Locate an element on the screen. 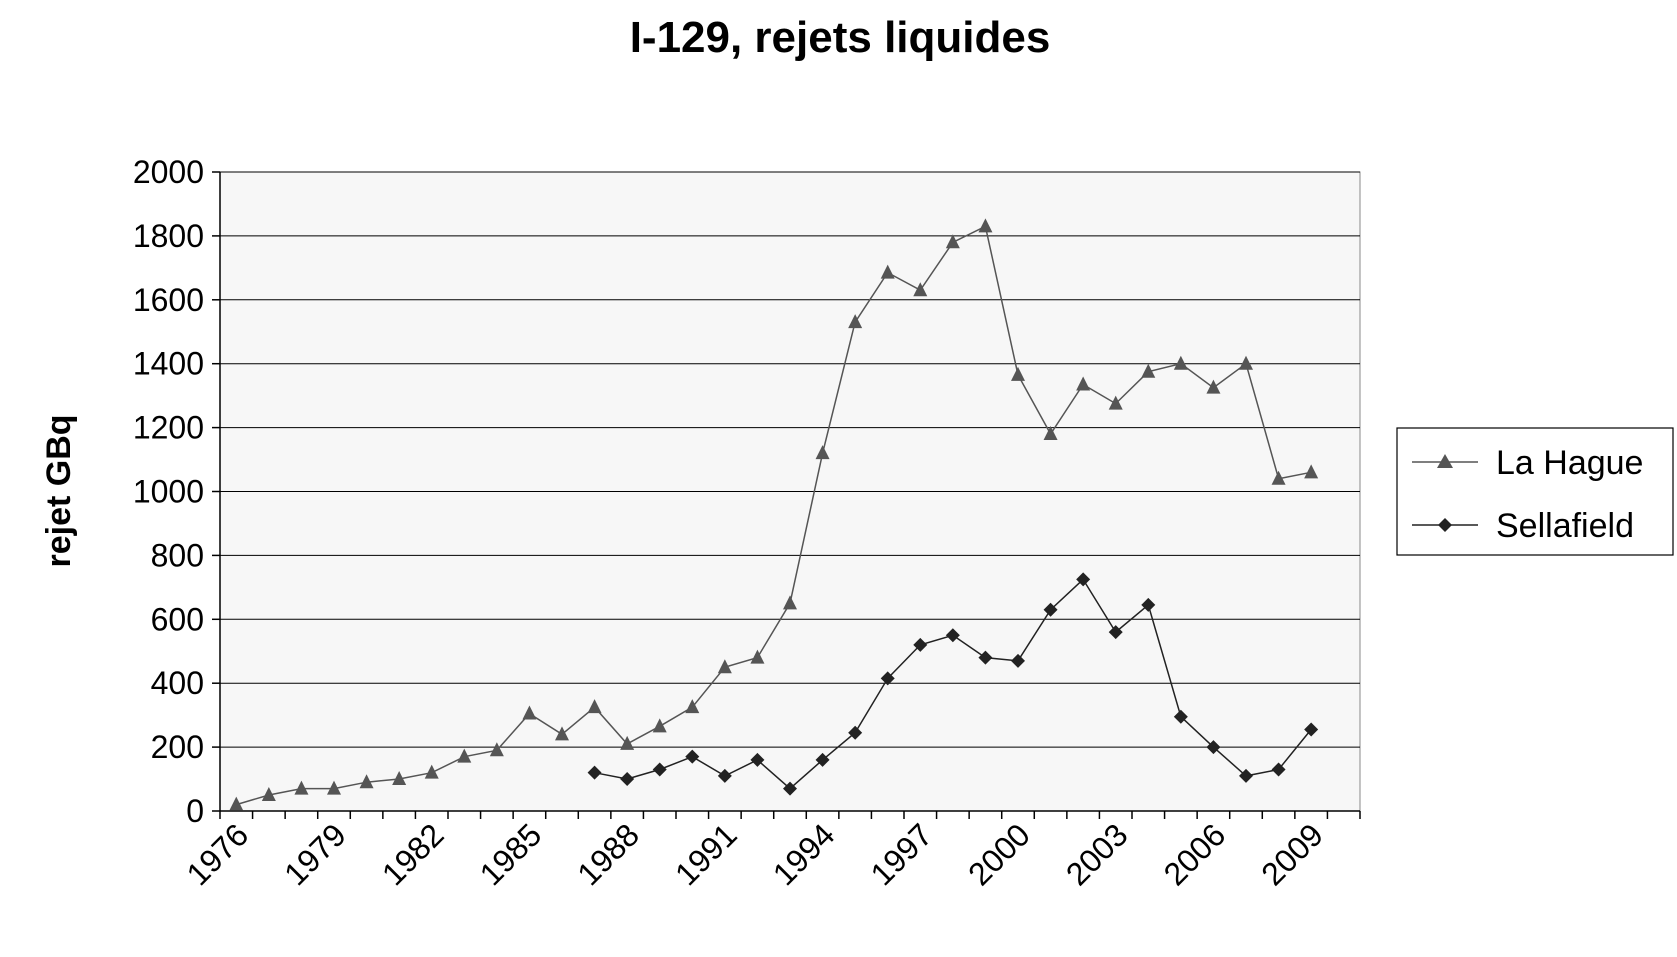 The width and height of the screenshot is (1677, 957). y-tick-label: 1600 is located at coordinates (168, 300).